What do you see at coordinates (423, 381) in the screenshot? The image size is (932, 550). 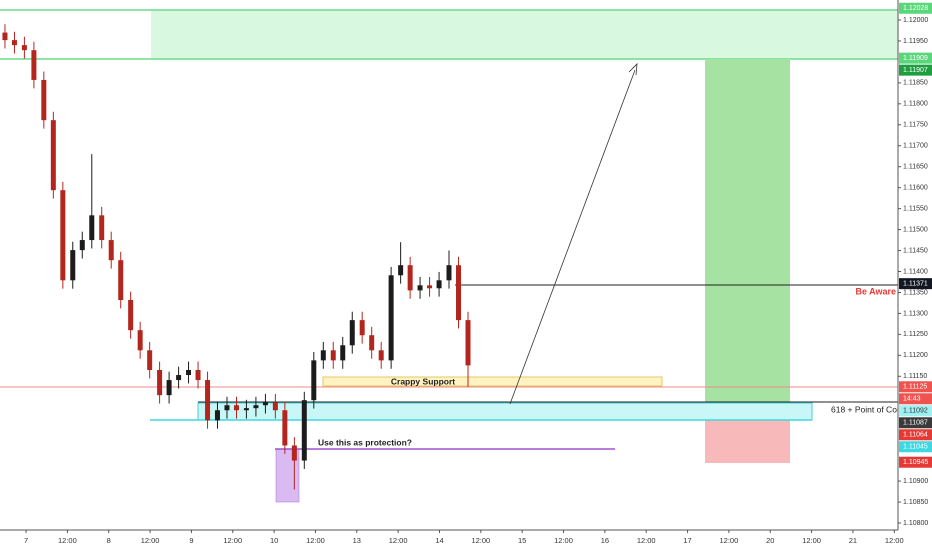 I see `annotation: Crappy Support` at bounding box center [423, 381].